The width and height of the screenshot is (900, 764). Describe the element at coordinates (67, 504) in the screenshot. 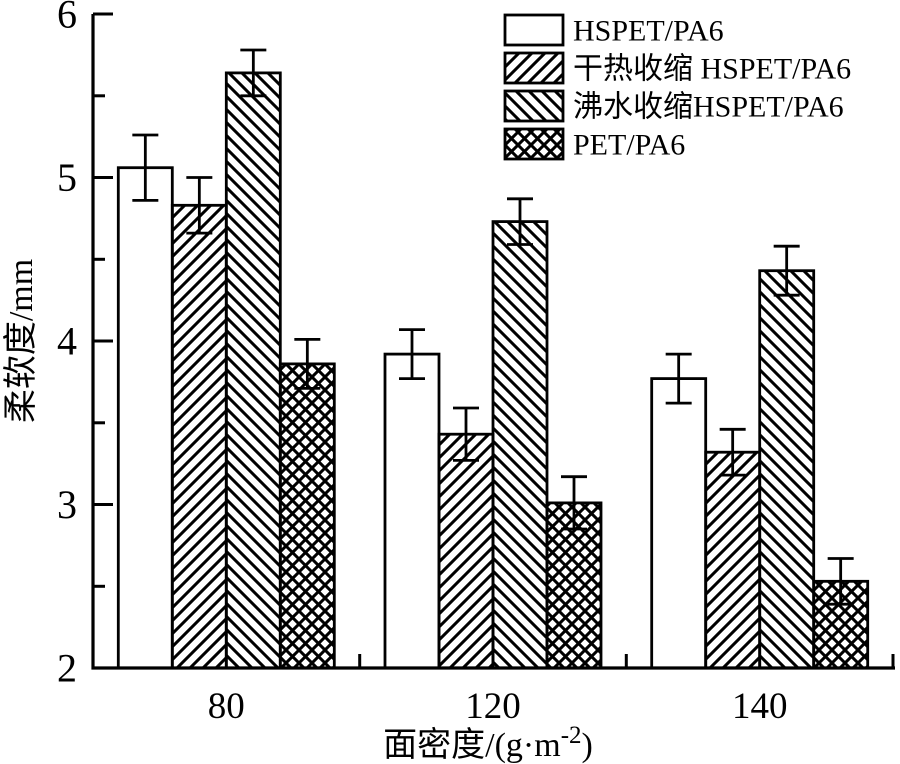

I see `y-tick-label: 3` at that location.